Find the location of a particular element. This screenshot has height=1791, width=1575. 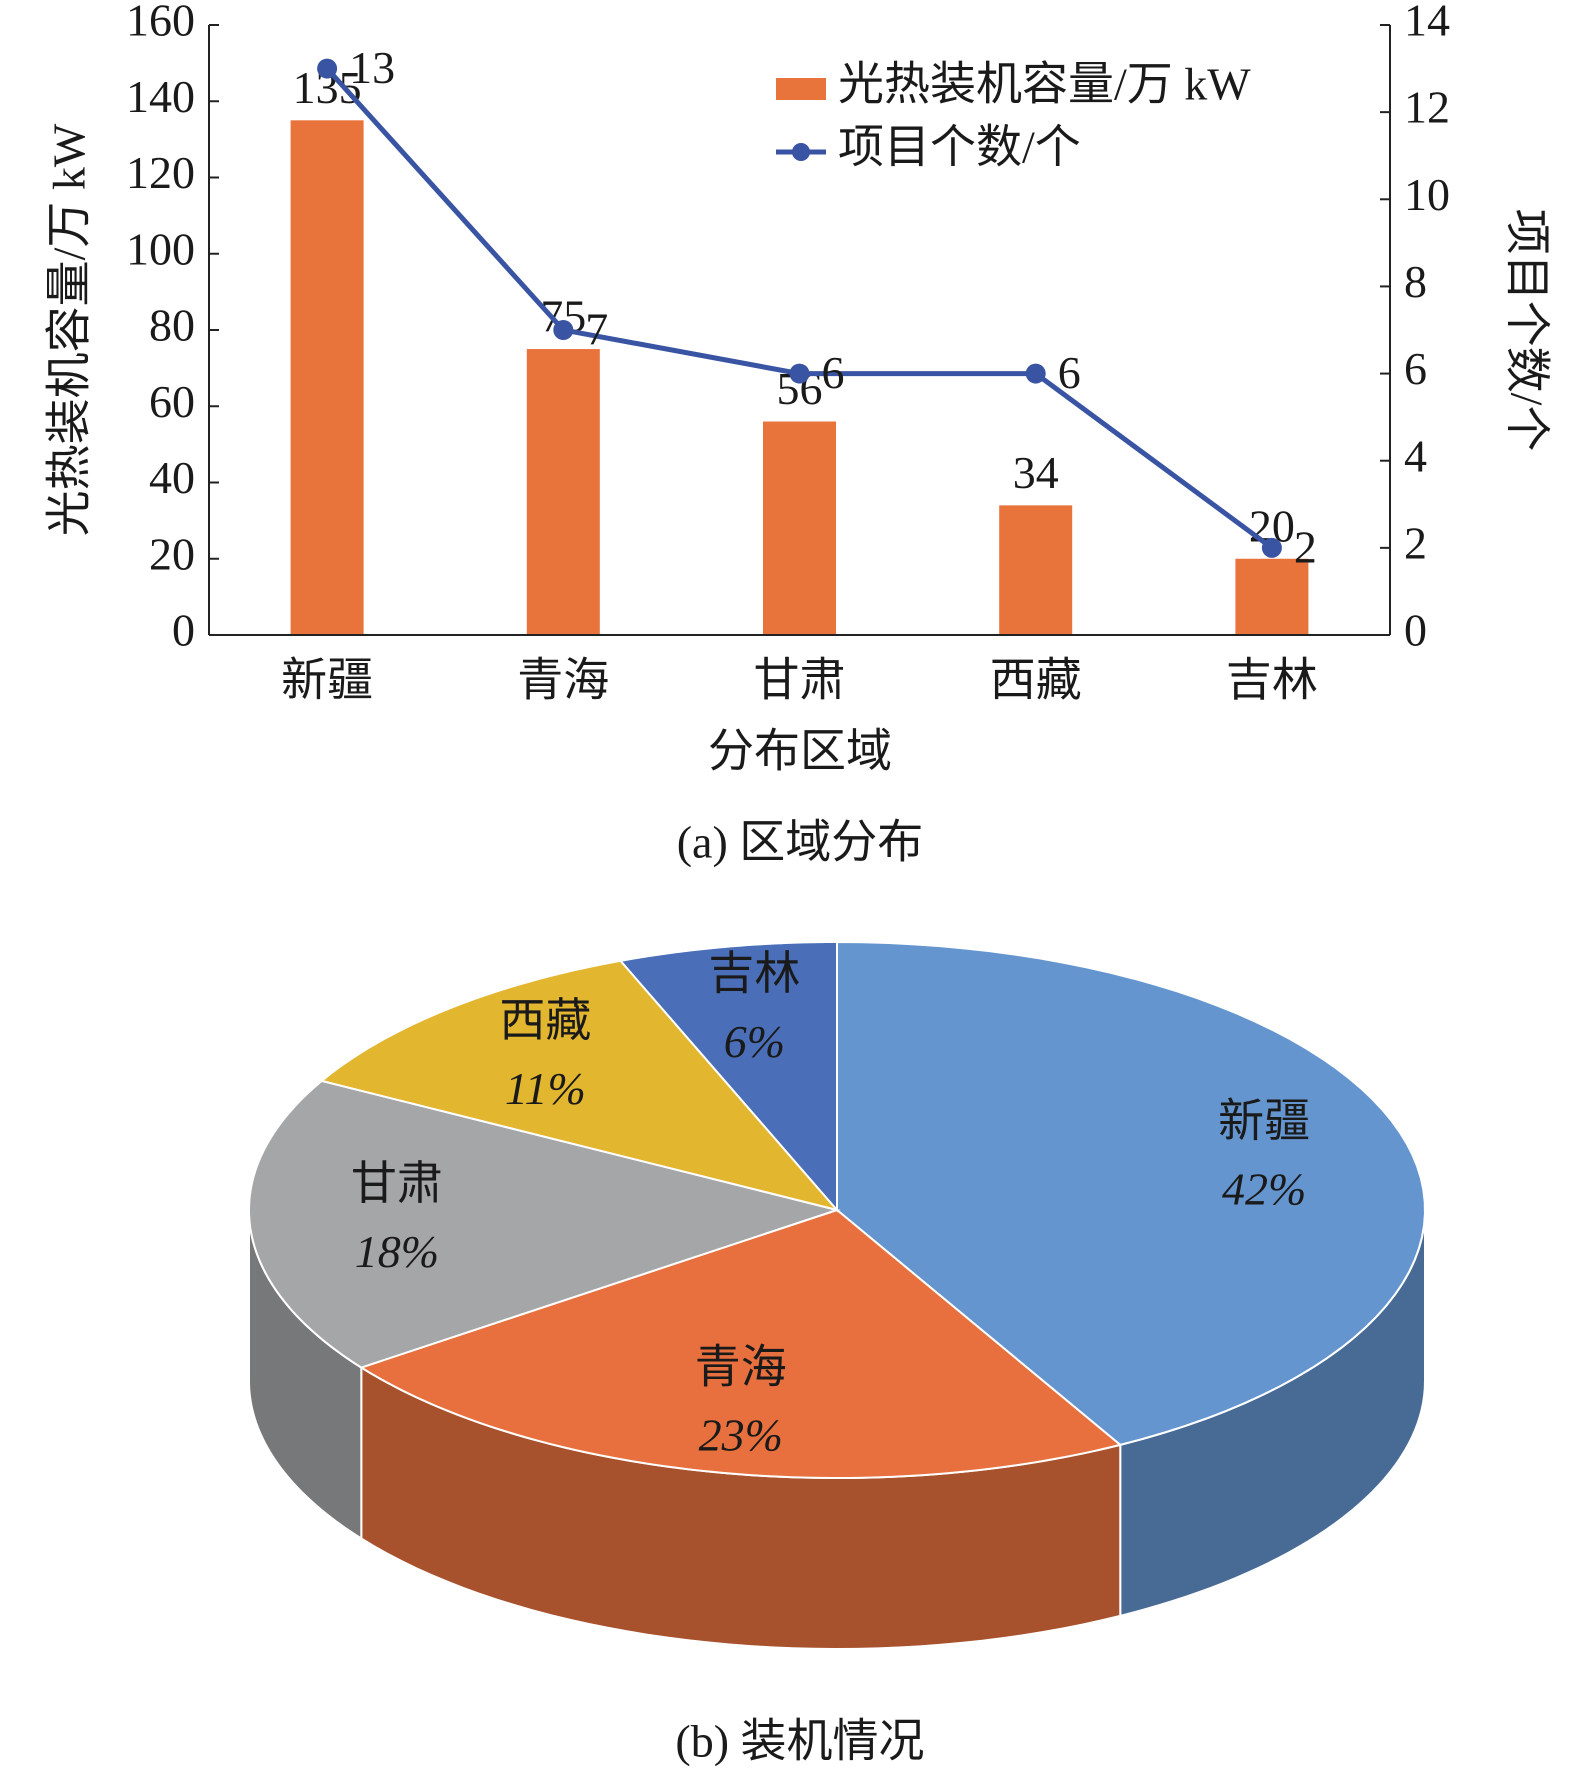

y2-tick-label: 12 is located at coordinates (1427, 107).